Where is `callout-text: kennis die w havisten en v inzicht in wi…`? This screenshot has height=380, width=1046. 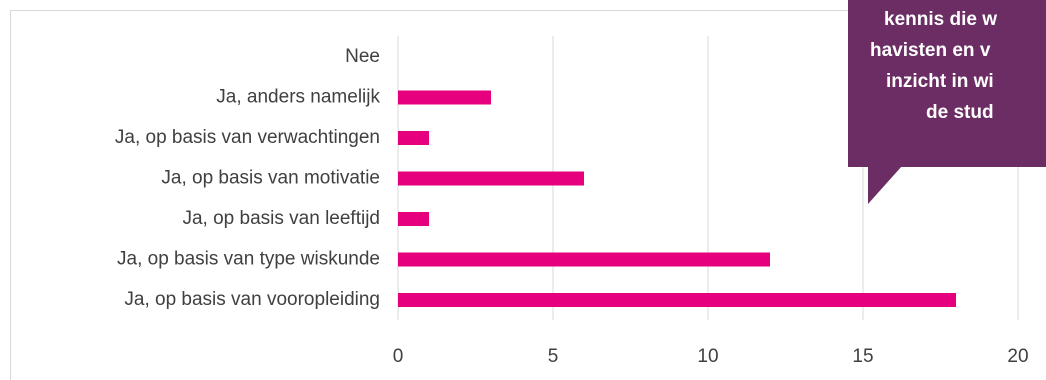 callout-text: kennis die w havisten en v inzicht in wi… is located at coordinates (947, 66).